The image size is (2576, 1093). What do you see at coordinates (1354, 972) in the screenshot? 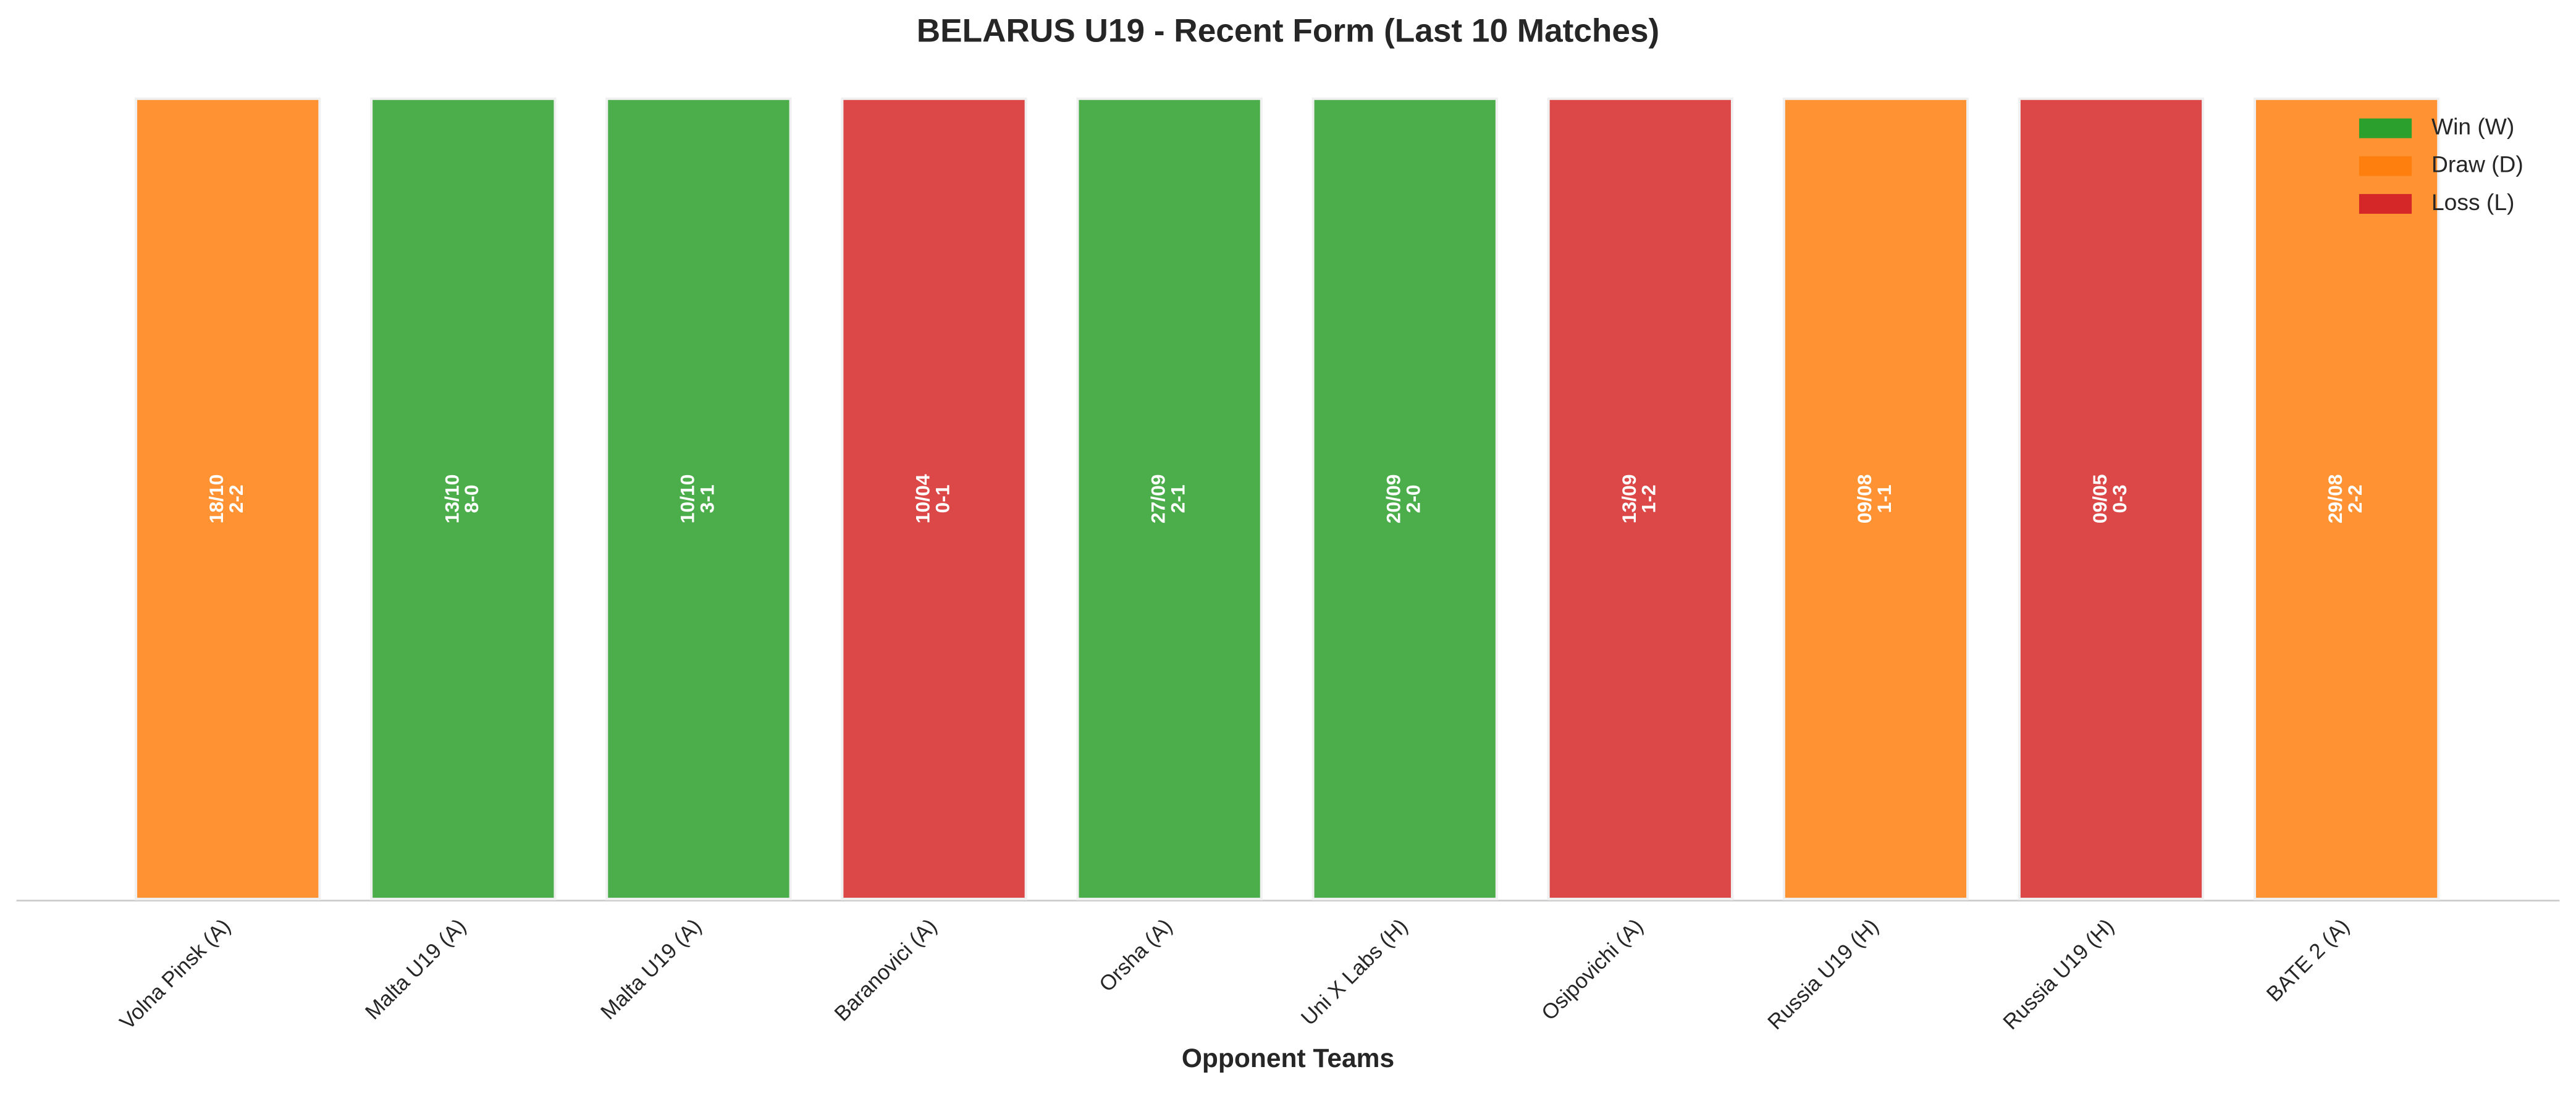
I see `x-tick-label: Uni X Labs (H)` at bounding box center [1354, 972].